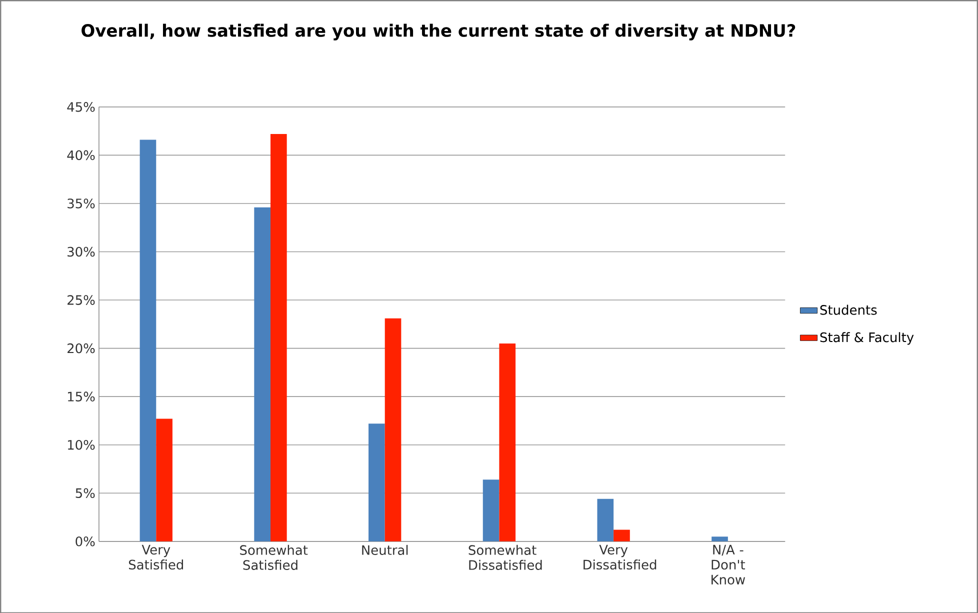  What do you see at coordinates (867, 338) in the screenshot?
I see `legend-label: Staff & Faculty` at bounding box center [867, 338].